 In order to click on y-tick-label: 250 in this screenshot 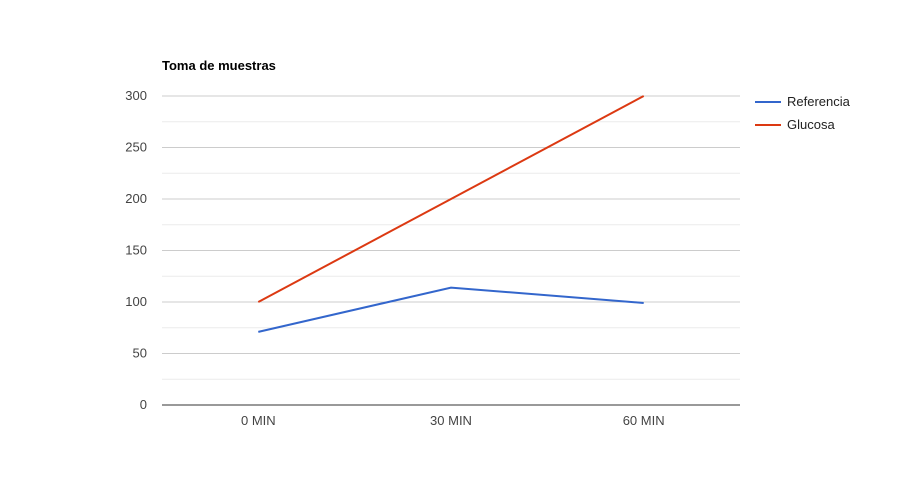, I will do `click(136, 147)`.